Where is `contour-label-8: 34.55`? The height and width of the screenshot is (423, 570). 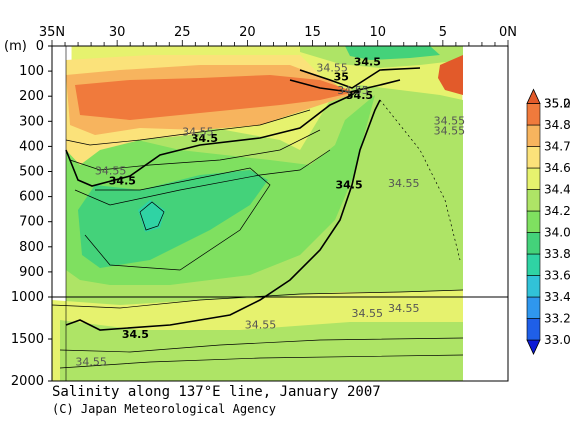
contour-label-8: 34.55 is located at coordinates (353, 90).